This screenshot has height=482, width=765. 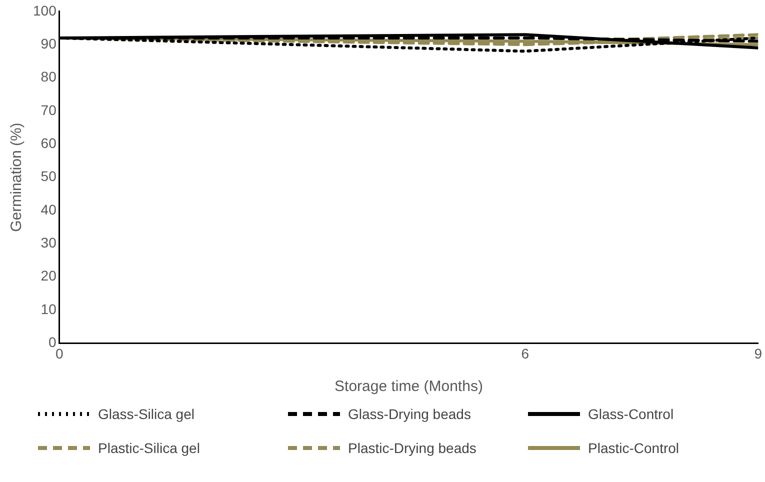 I want to click on y-tick-label: 100, so click(x=45, y=10).